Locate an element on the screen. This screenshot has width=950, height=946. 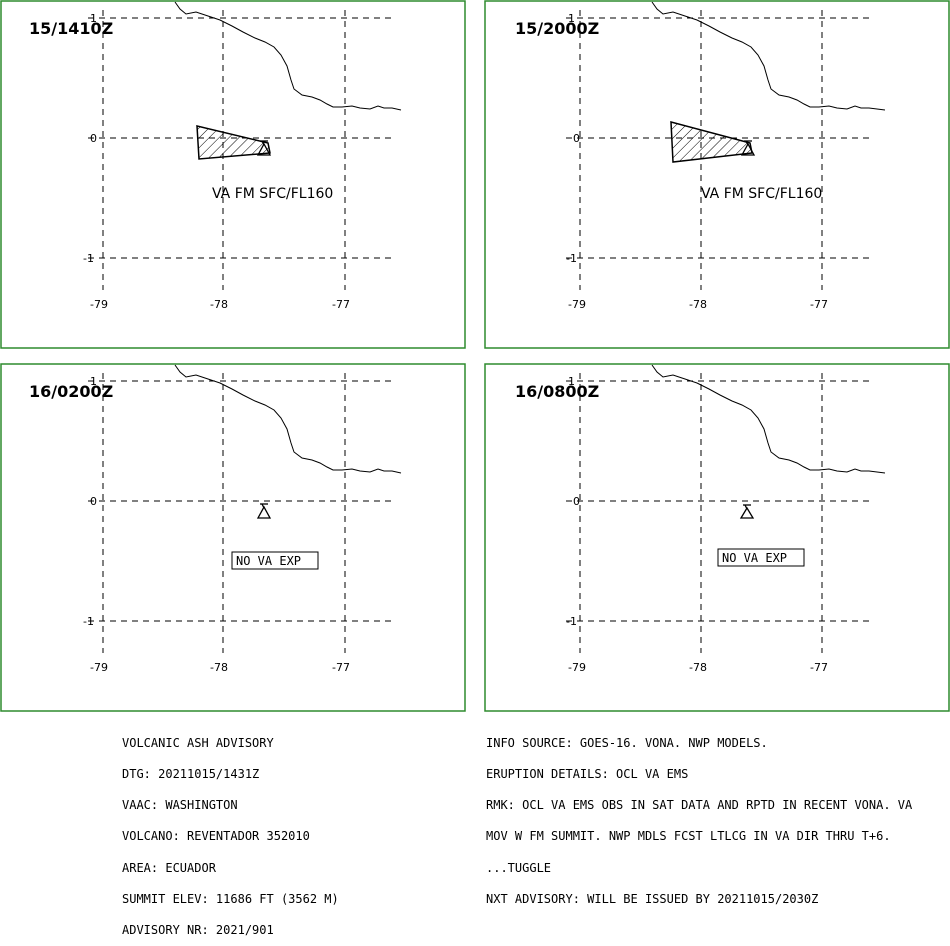
valid-time-label: 15/2000Z is located at coordinates (557, 28).